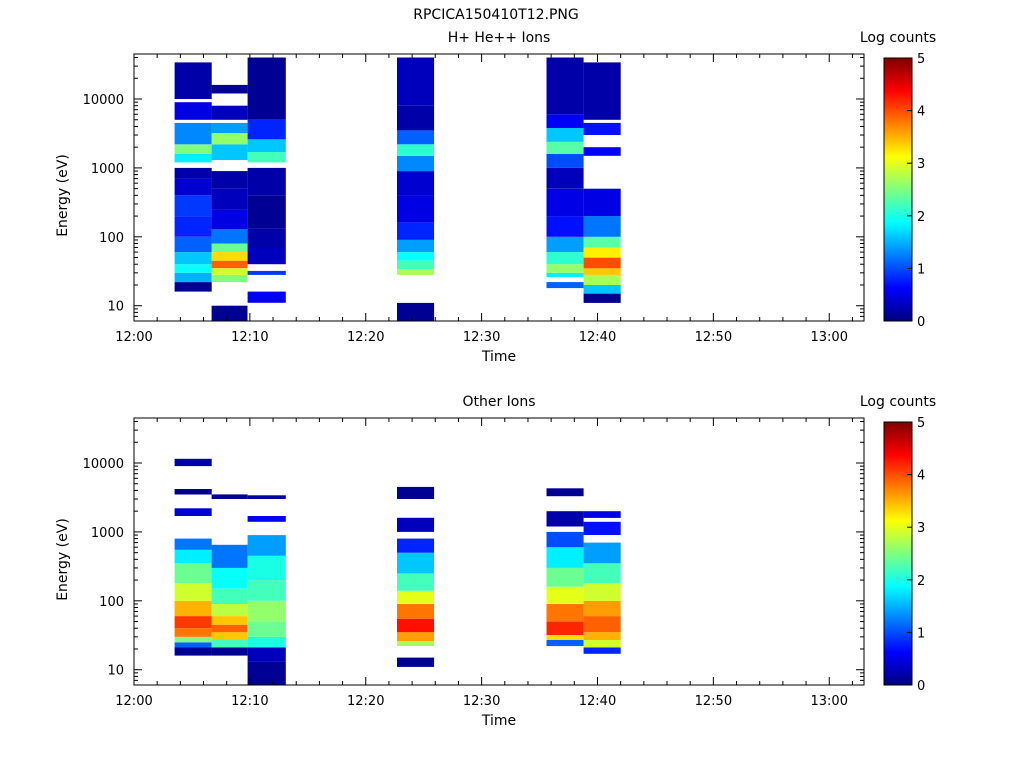  What do you see at coordinates (365, 701) in the screenshot?
I see `x-tick-label: 12:20` at bounding box center [365, 701].